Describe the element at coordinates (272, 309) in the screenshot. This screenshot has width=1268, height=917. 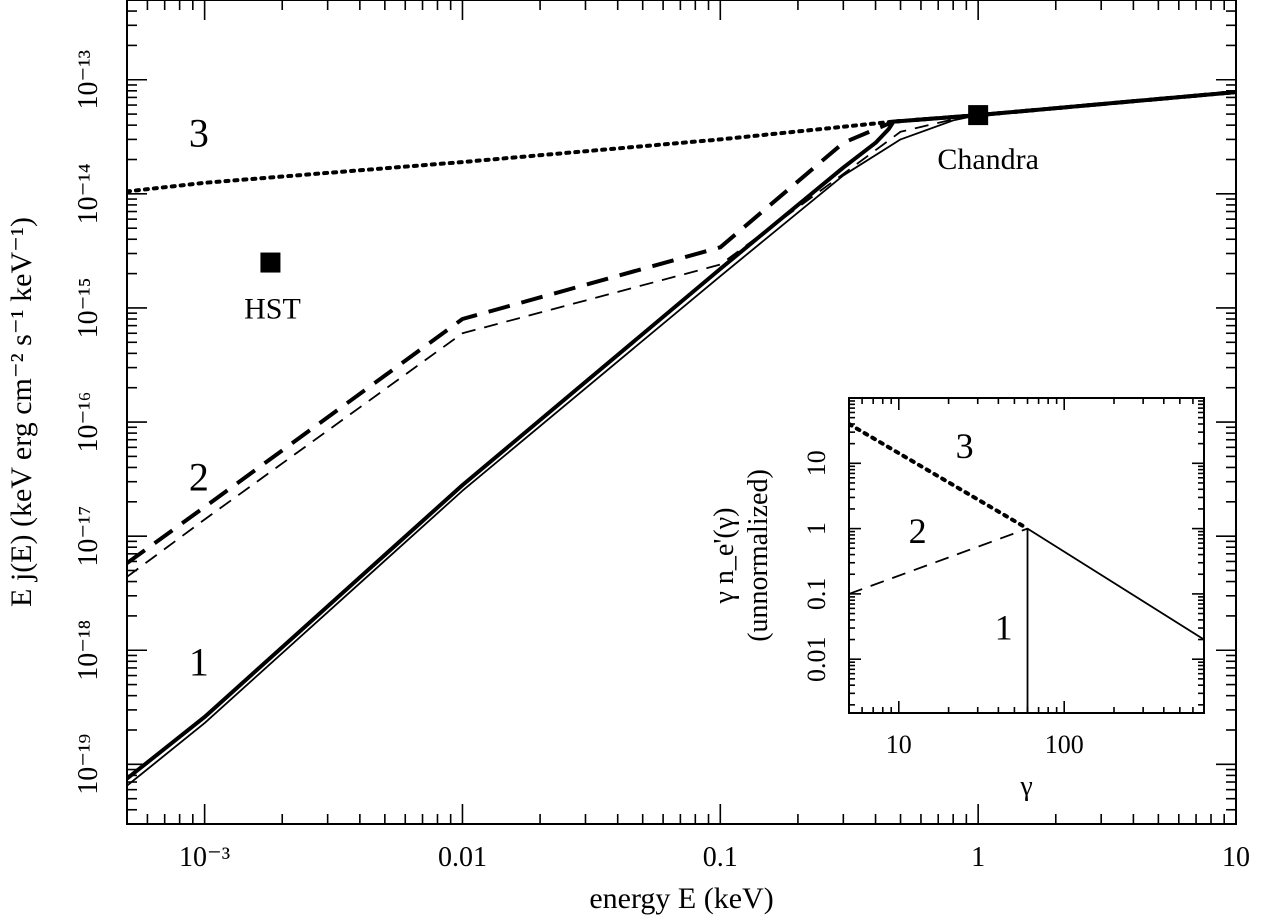
I see `data-label-hst: HST` at that location.